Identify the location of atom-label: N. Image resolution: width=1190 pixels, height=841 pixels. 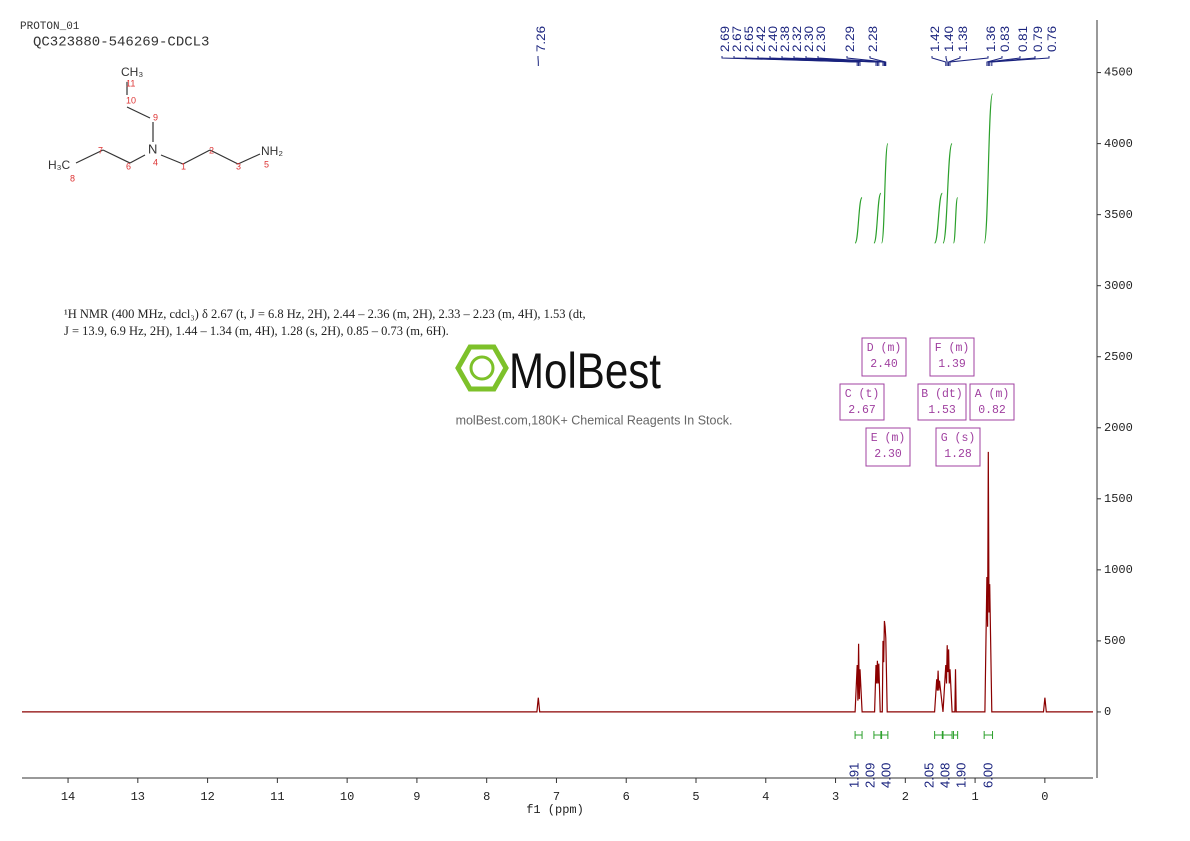
(152, 148).